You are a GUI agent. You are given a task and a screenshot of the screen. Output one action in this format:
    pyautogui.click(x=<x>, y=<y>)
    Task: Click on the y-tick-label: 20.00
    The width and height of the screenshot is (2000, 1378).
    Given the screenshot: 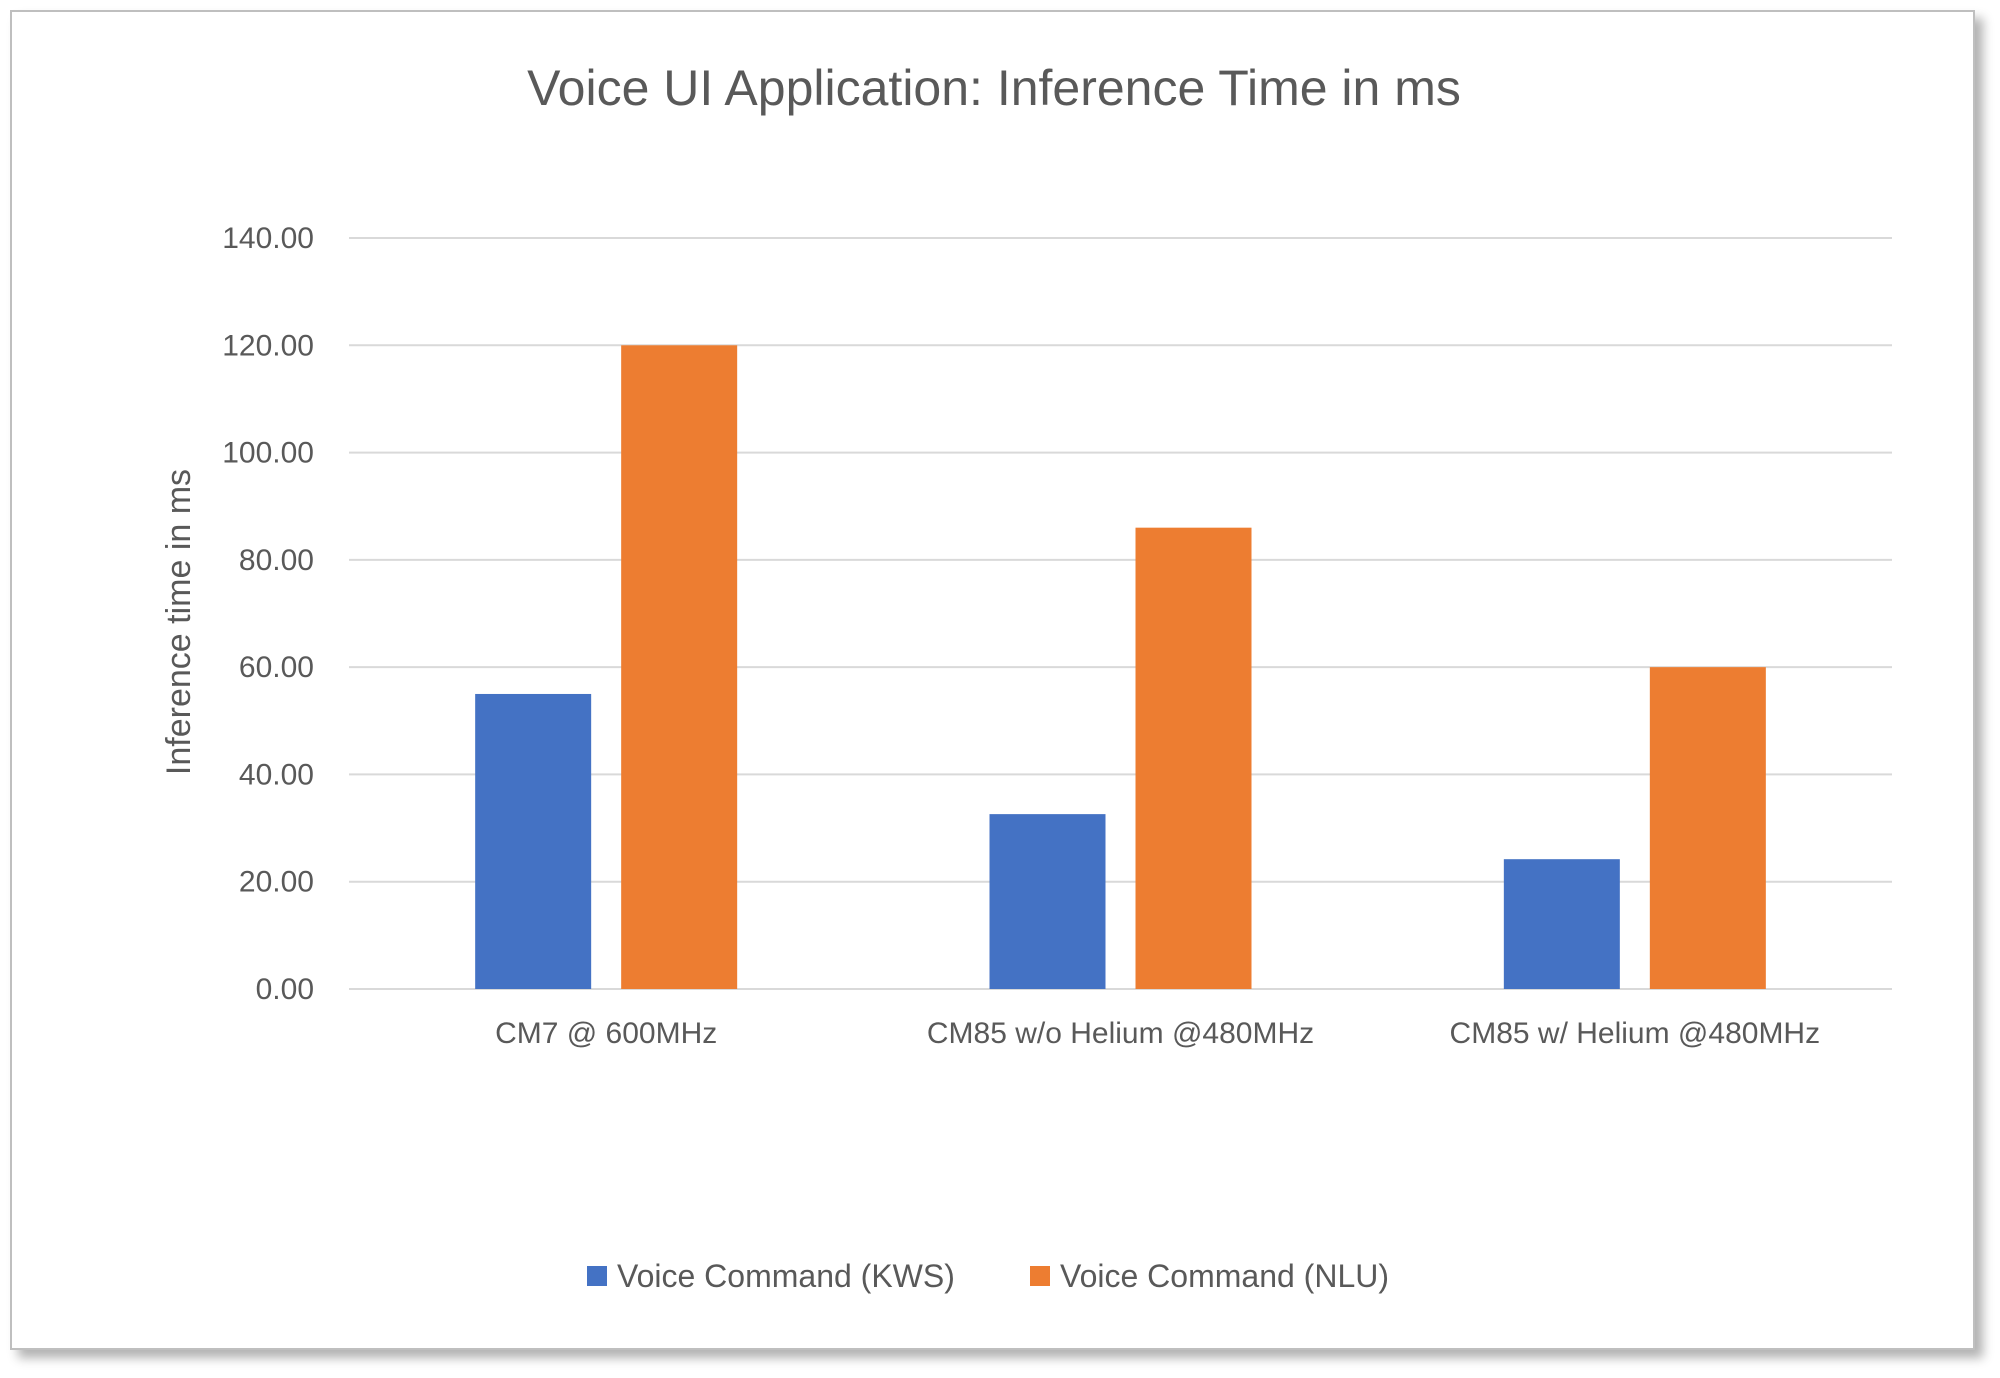 What is the action you would take?
    pyautogui.click(x=276, y=882)
    